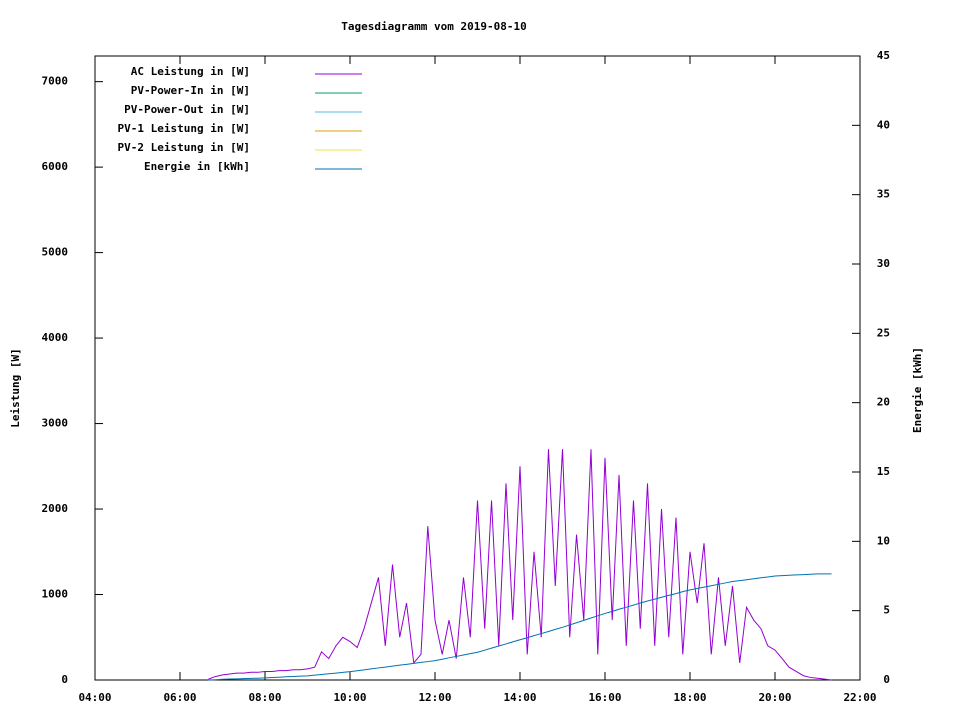 The image size is (960, 720). Describe the element at coordinates (197, 166) in the screenshot. I see `legend-label: Energie in [kWh]` at that location.